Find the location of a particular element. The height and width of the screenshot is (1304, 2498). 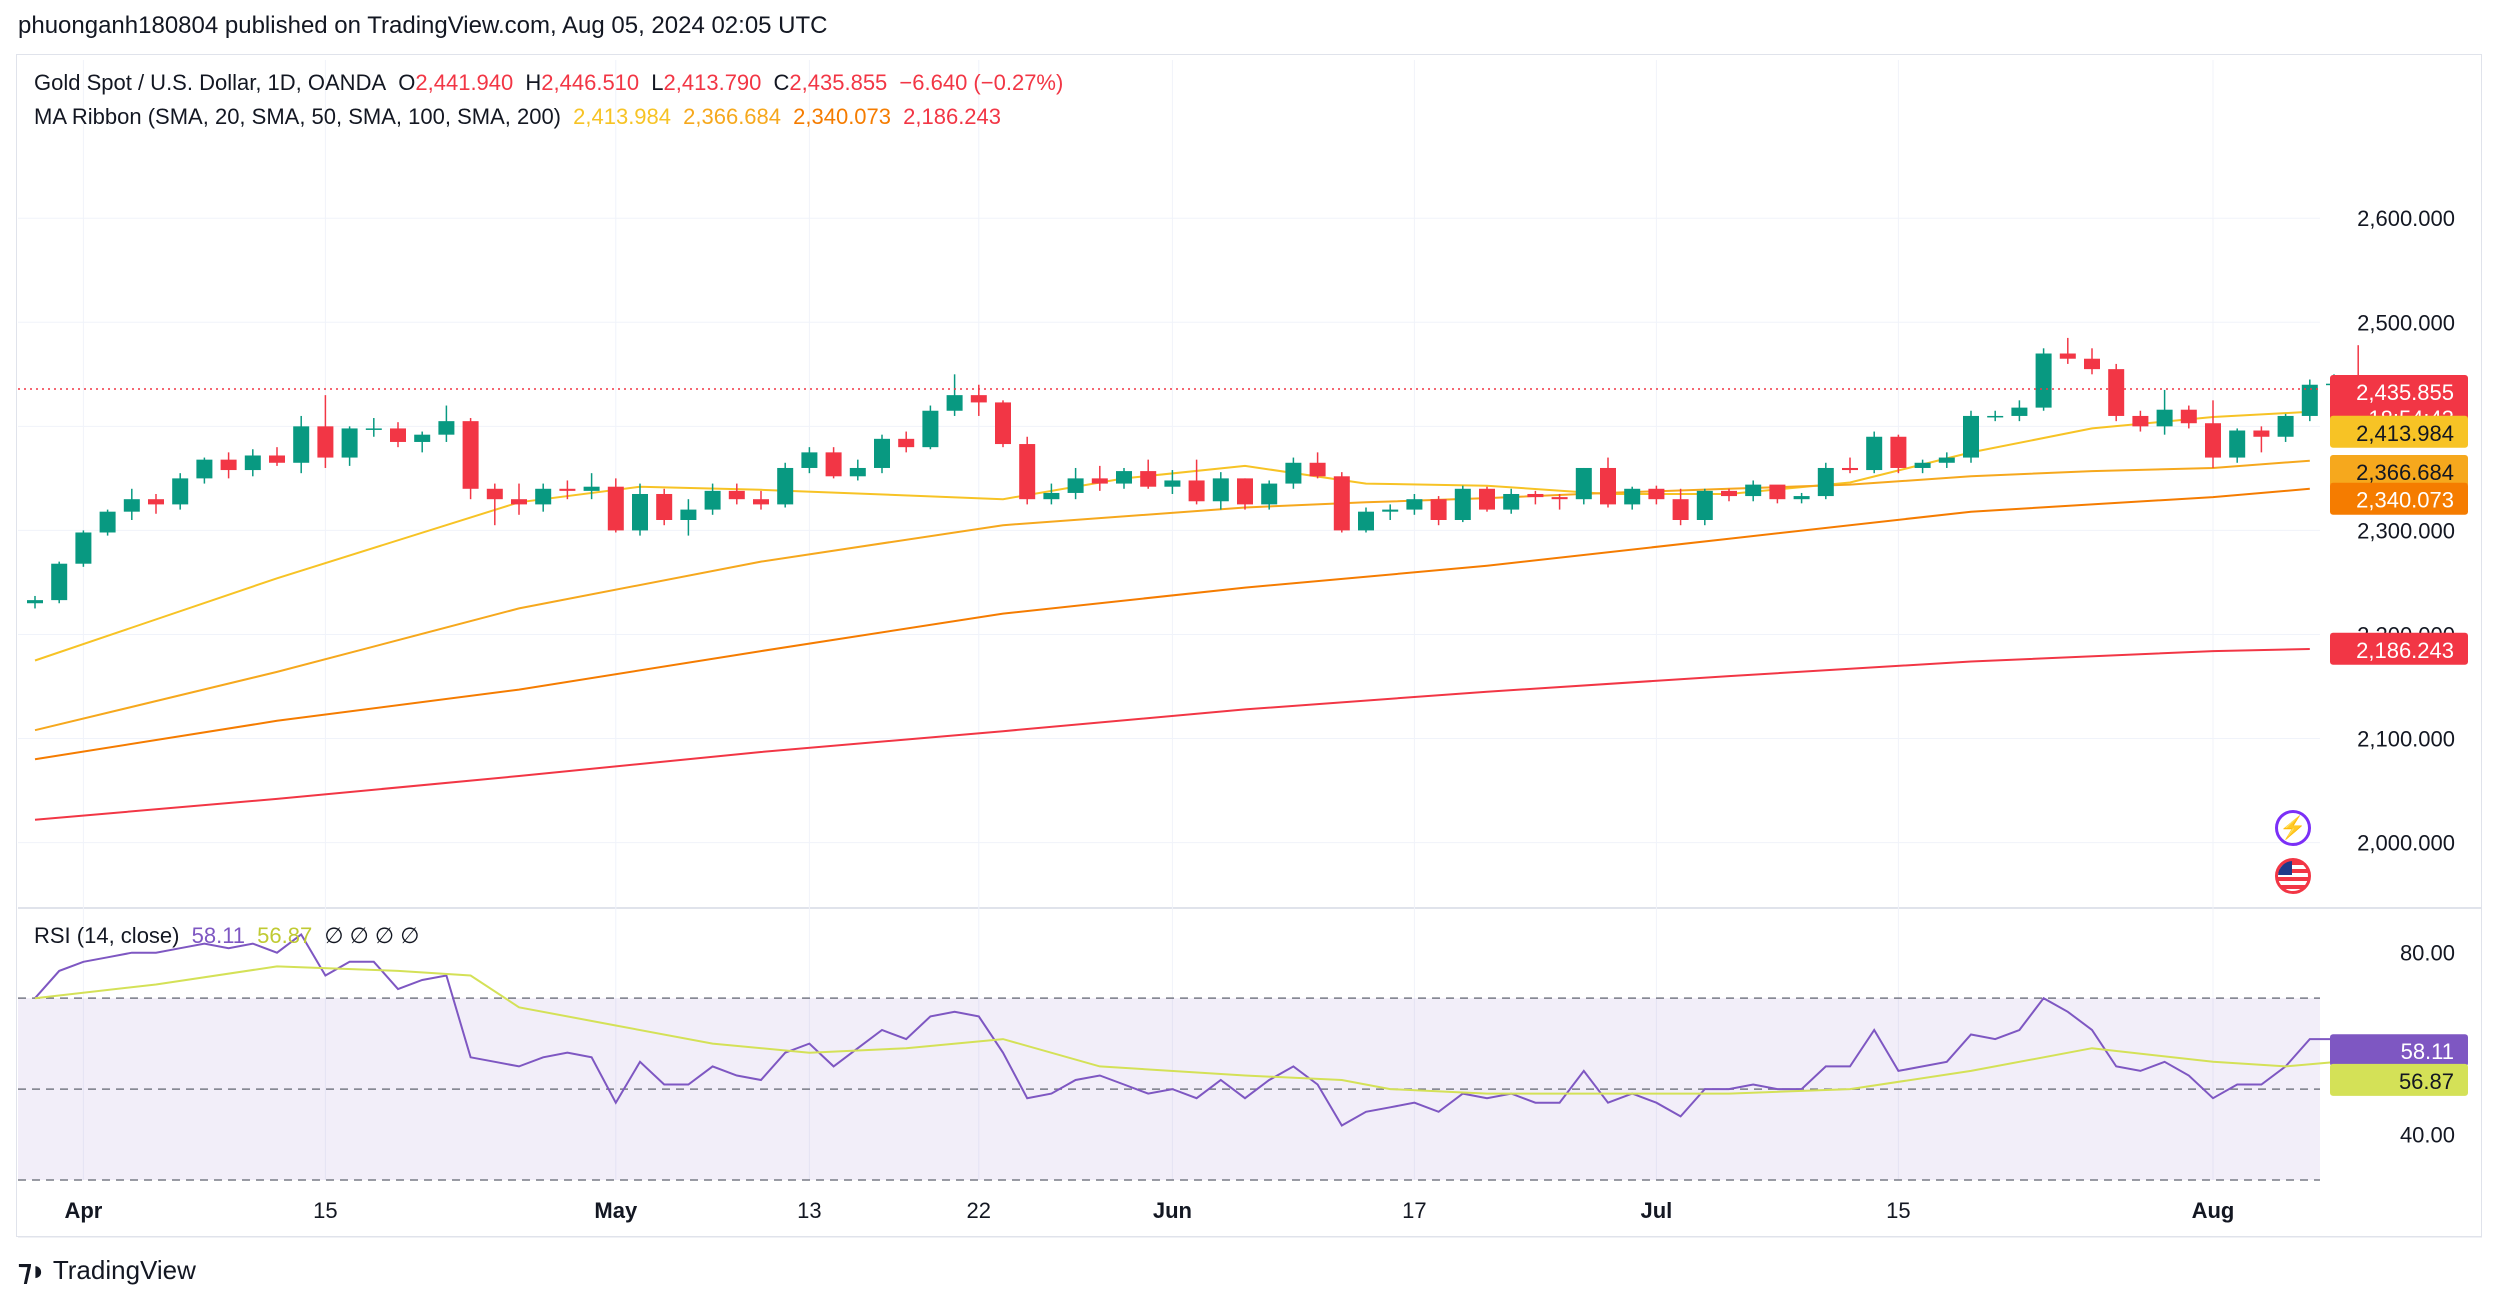

time-tick-label: Jun is located at coordinates (1172, 1210).